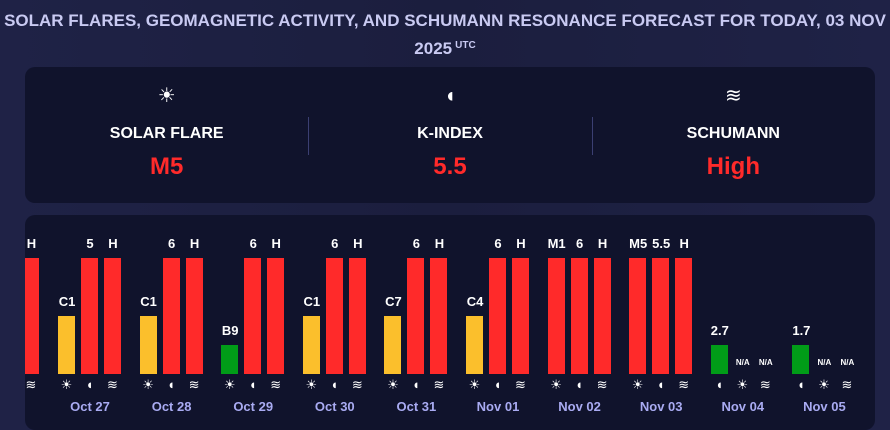  What do you see at coordinates (661, 243) in the screenshot?
I see `kp-value-label: 5.5` at bounding box center [661, 243].